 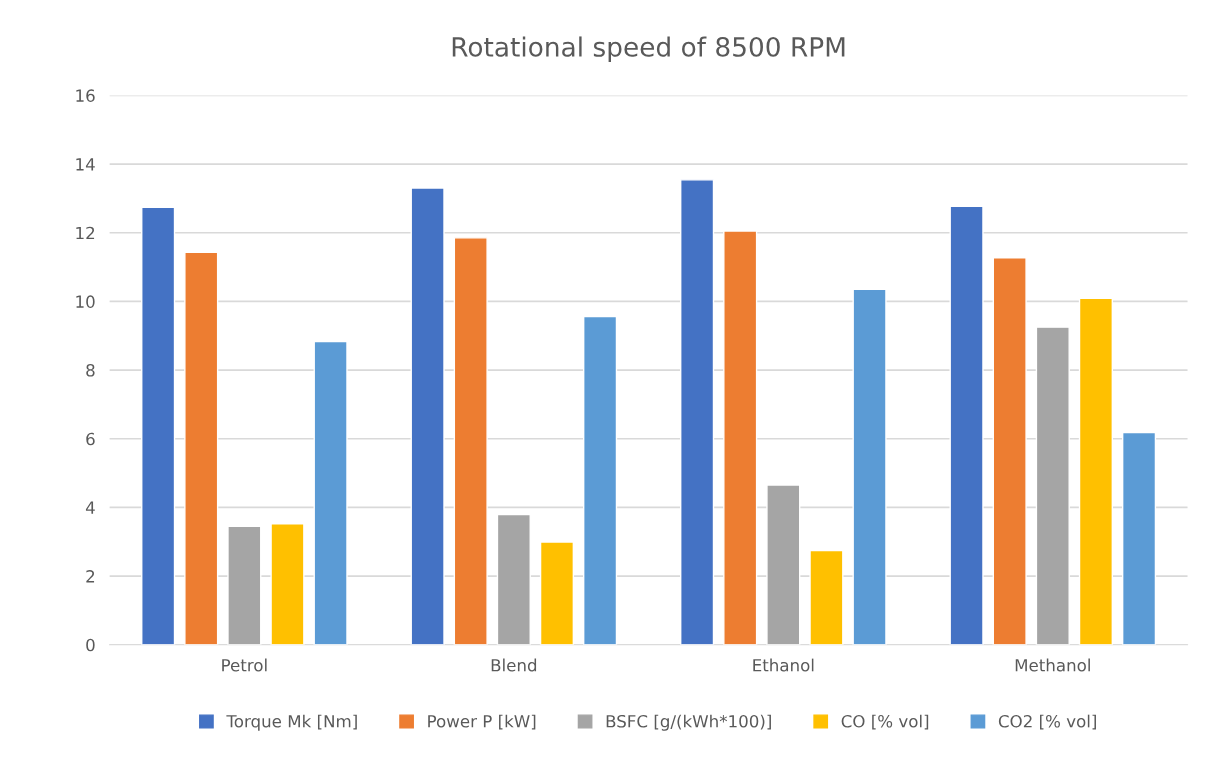 What do you see at coordinates (85, 301) in the screenshot?
I see `y-tick-label: 10` at bounding box center [85, 301].